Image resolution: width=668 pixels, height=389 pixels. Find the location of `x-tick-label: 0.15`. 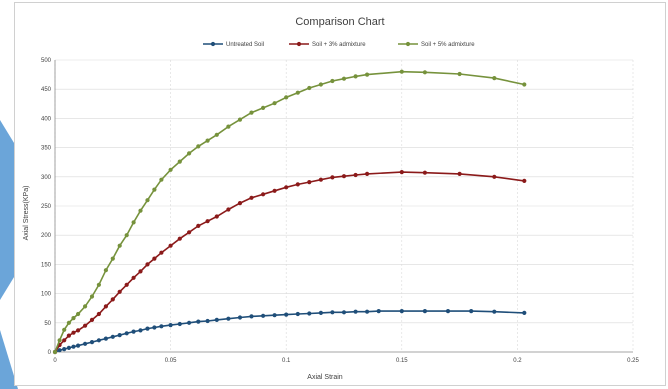

x-tick-label: 0.15 is located at coordinates (402, 361).